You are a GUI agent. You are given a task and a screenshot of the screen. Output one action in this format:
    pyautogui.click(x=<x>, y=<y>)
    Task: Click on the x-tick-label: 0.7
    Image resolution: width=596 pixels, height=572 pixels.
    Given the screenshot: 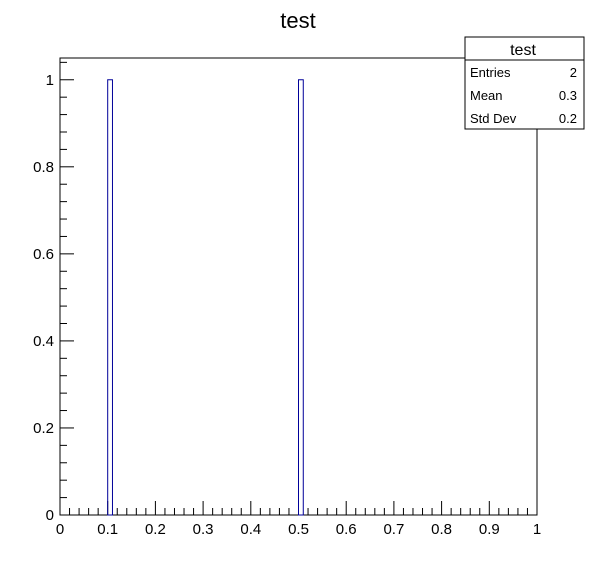 What is the action you would take?
    pyautogui.click(x=393, y=529)
    